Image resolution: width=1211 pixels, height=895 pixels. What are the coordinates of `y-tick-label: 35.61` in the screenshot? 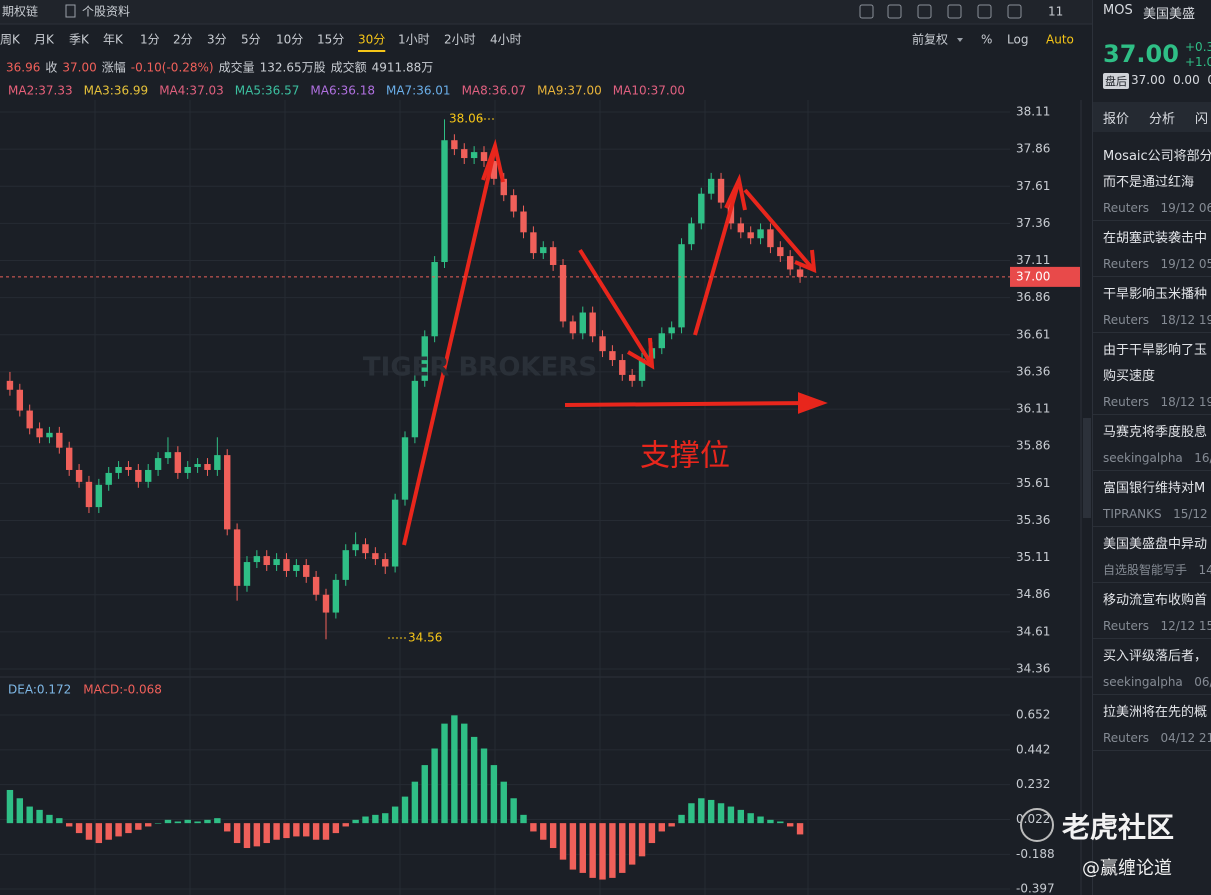 It's located at (1033, 483).